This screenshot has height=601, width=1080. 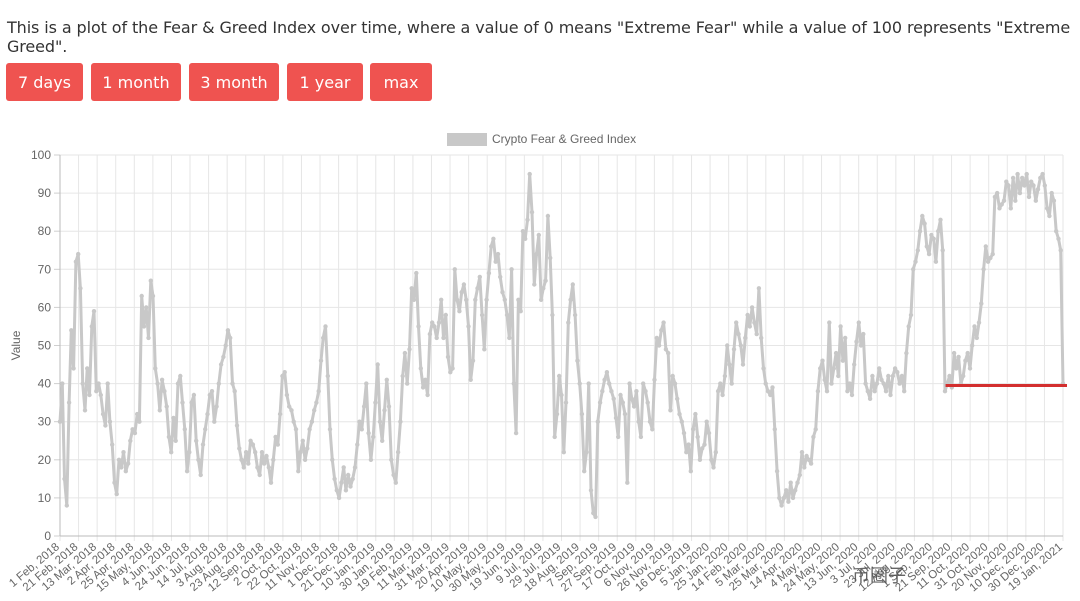 I want to click on y-tick-label: 10, so click(x=45, y=498).